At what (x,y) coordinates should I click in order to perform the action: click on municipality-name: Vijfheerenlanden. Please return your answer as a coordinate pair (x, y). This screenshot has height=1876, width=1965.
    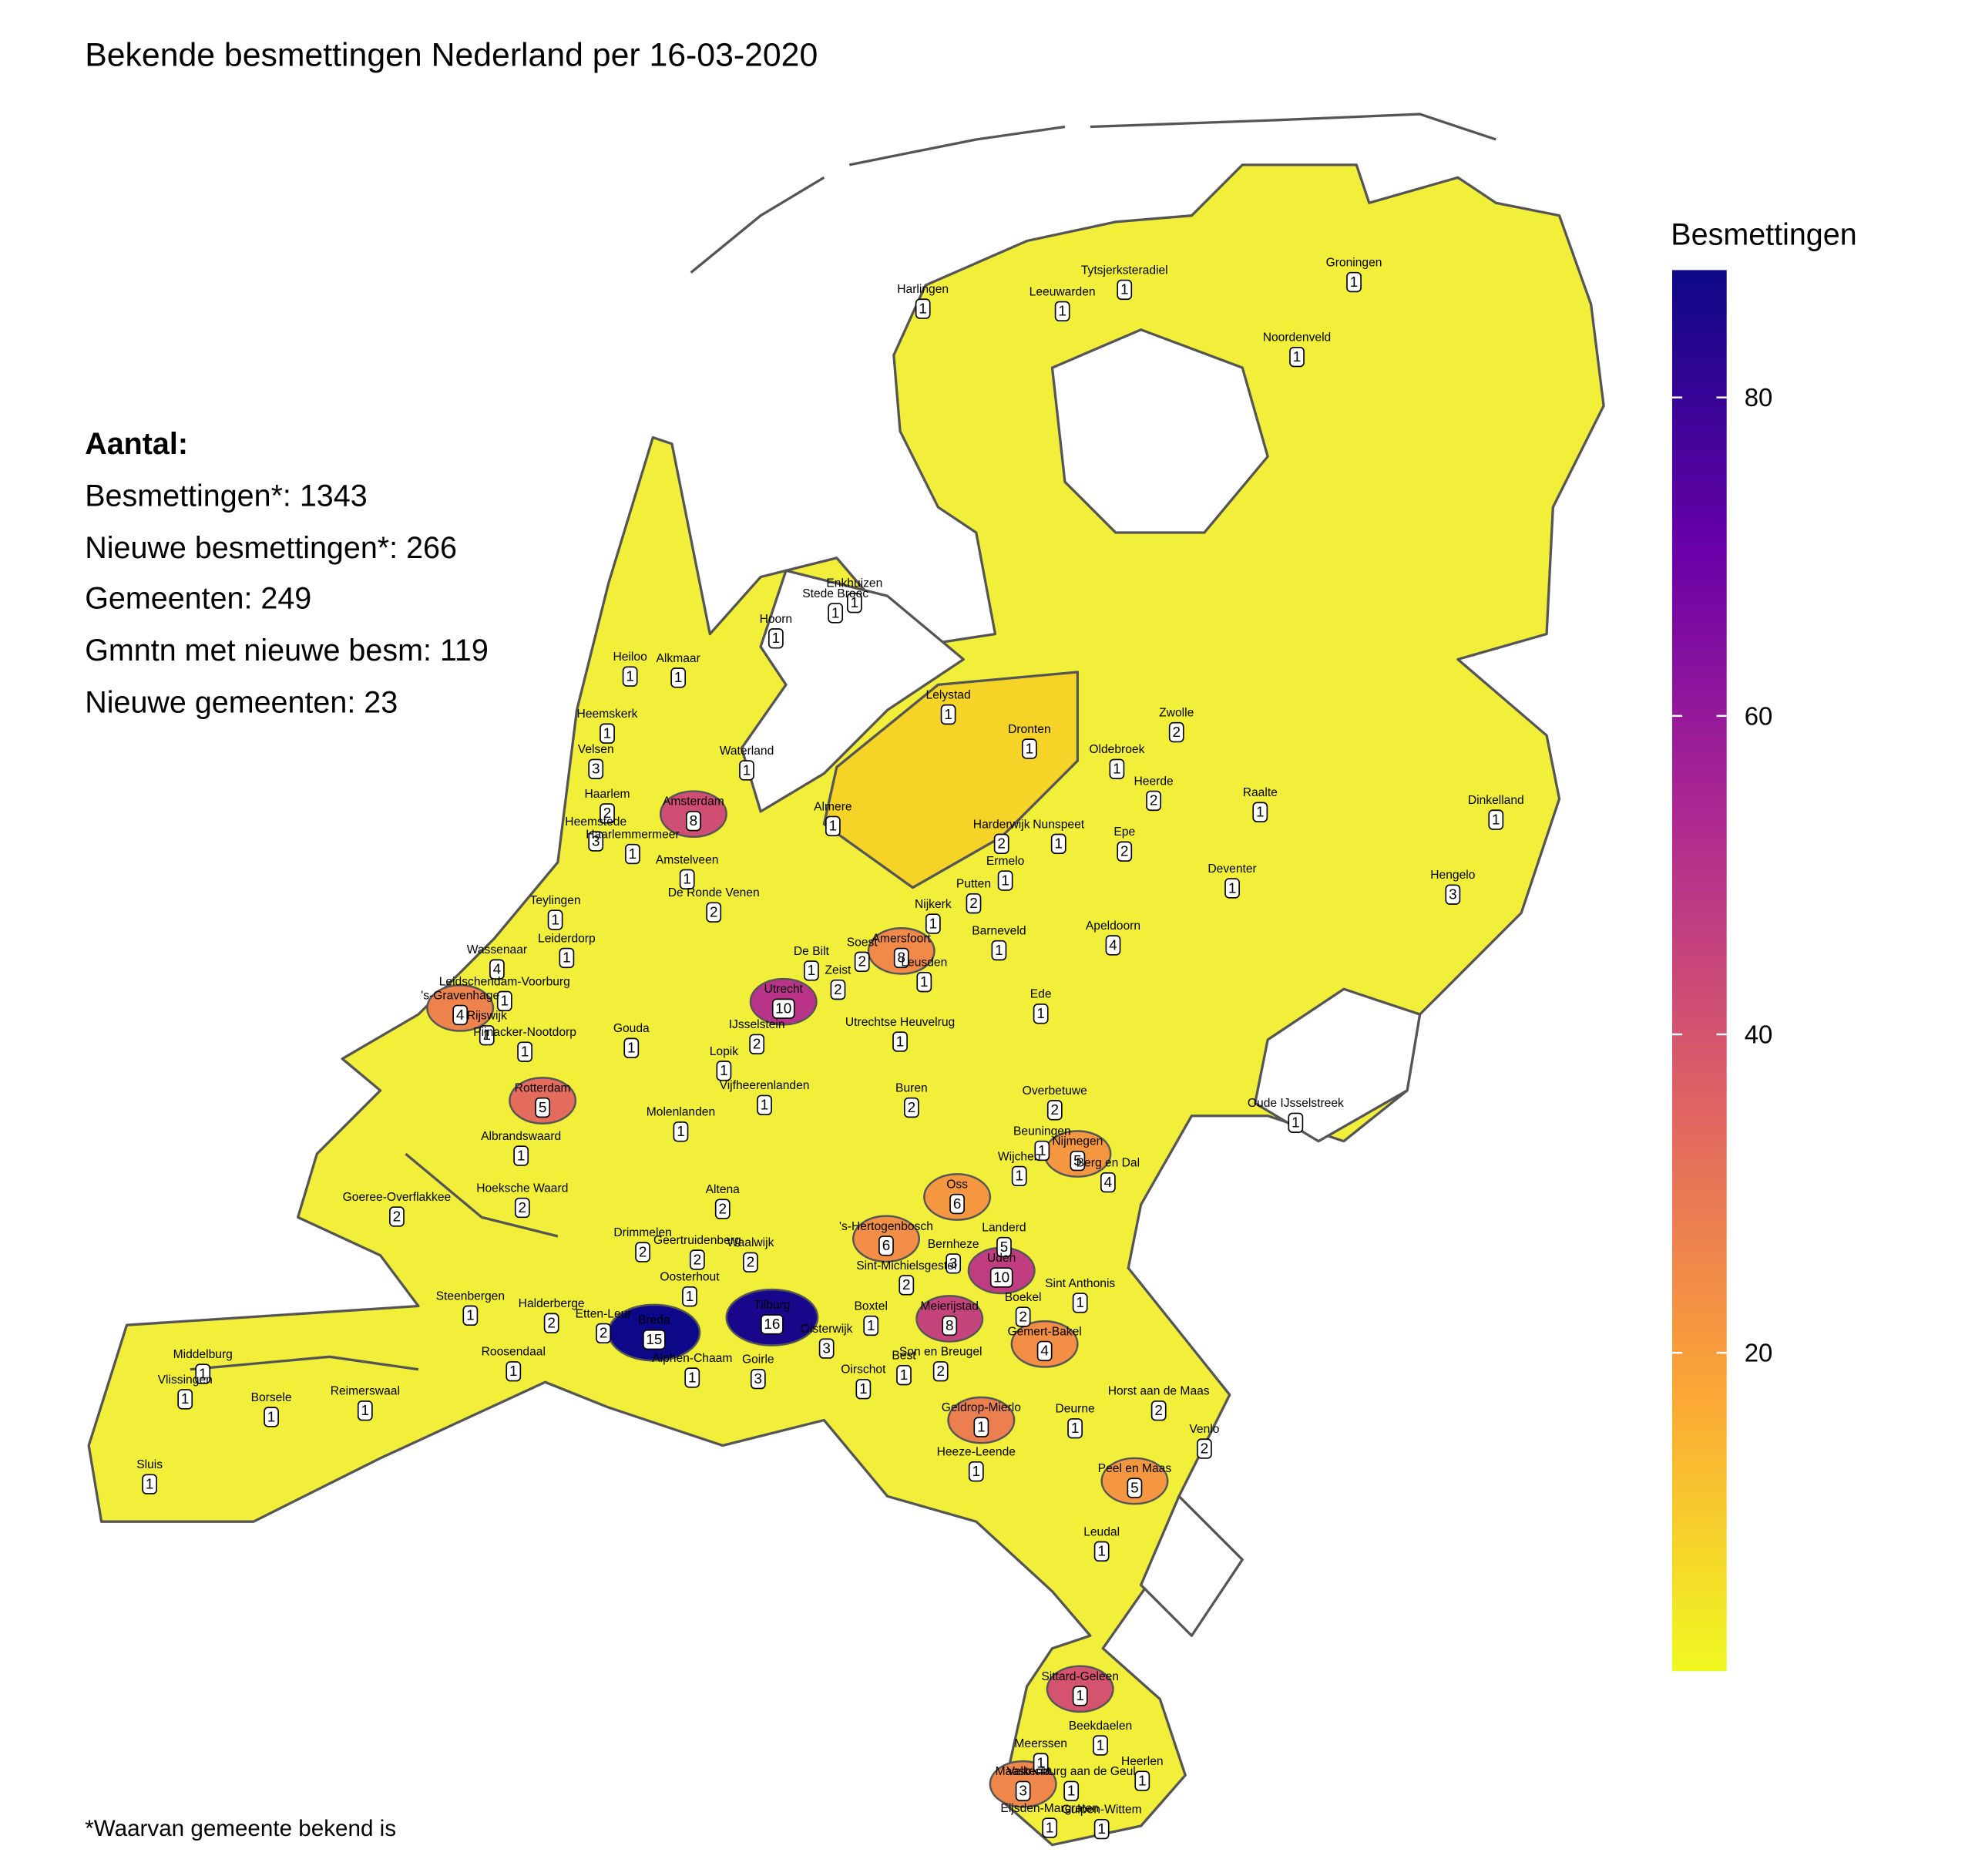
    Looking at the image, I should click on (765, 1085).